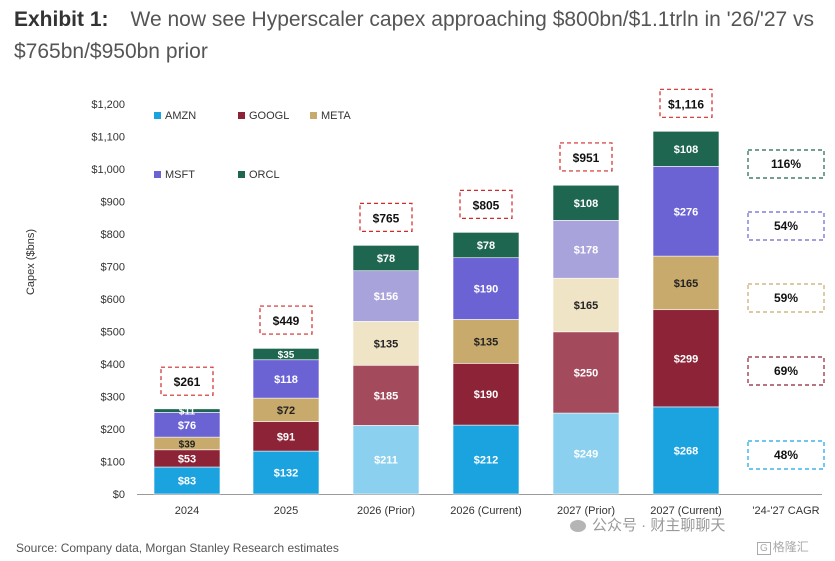 The width and height of the screenshot is (835, 561). I want to click on data-label: $11, so click(187, 412).